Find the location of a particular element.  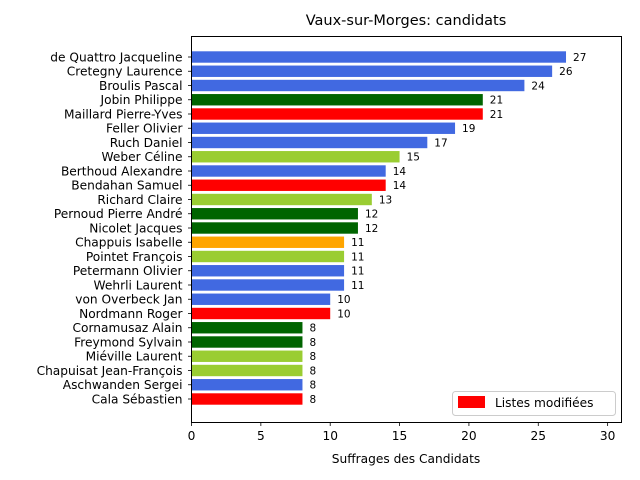

value-label-mieville-laurent: 8 is located at coordinates (312, 357).